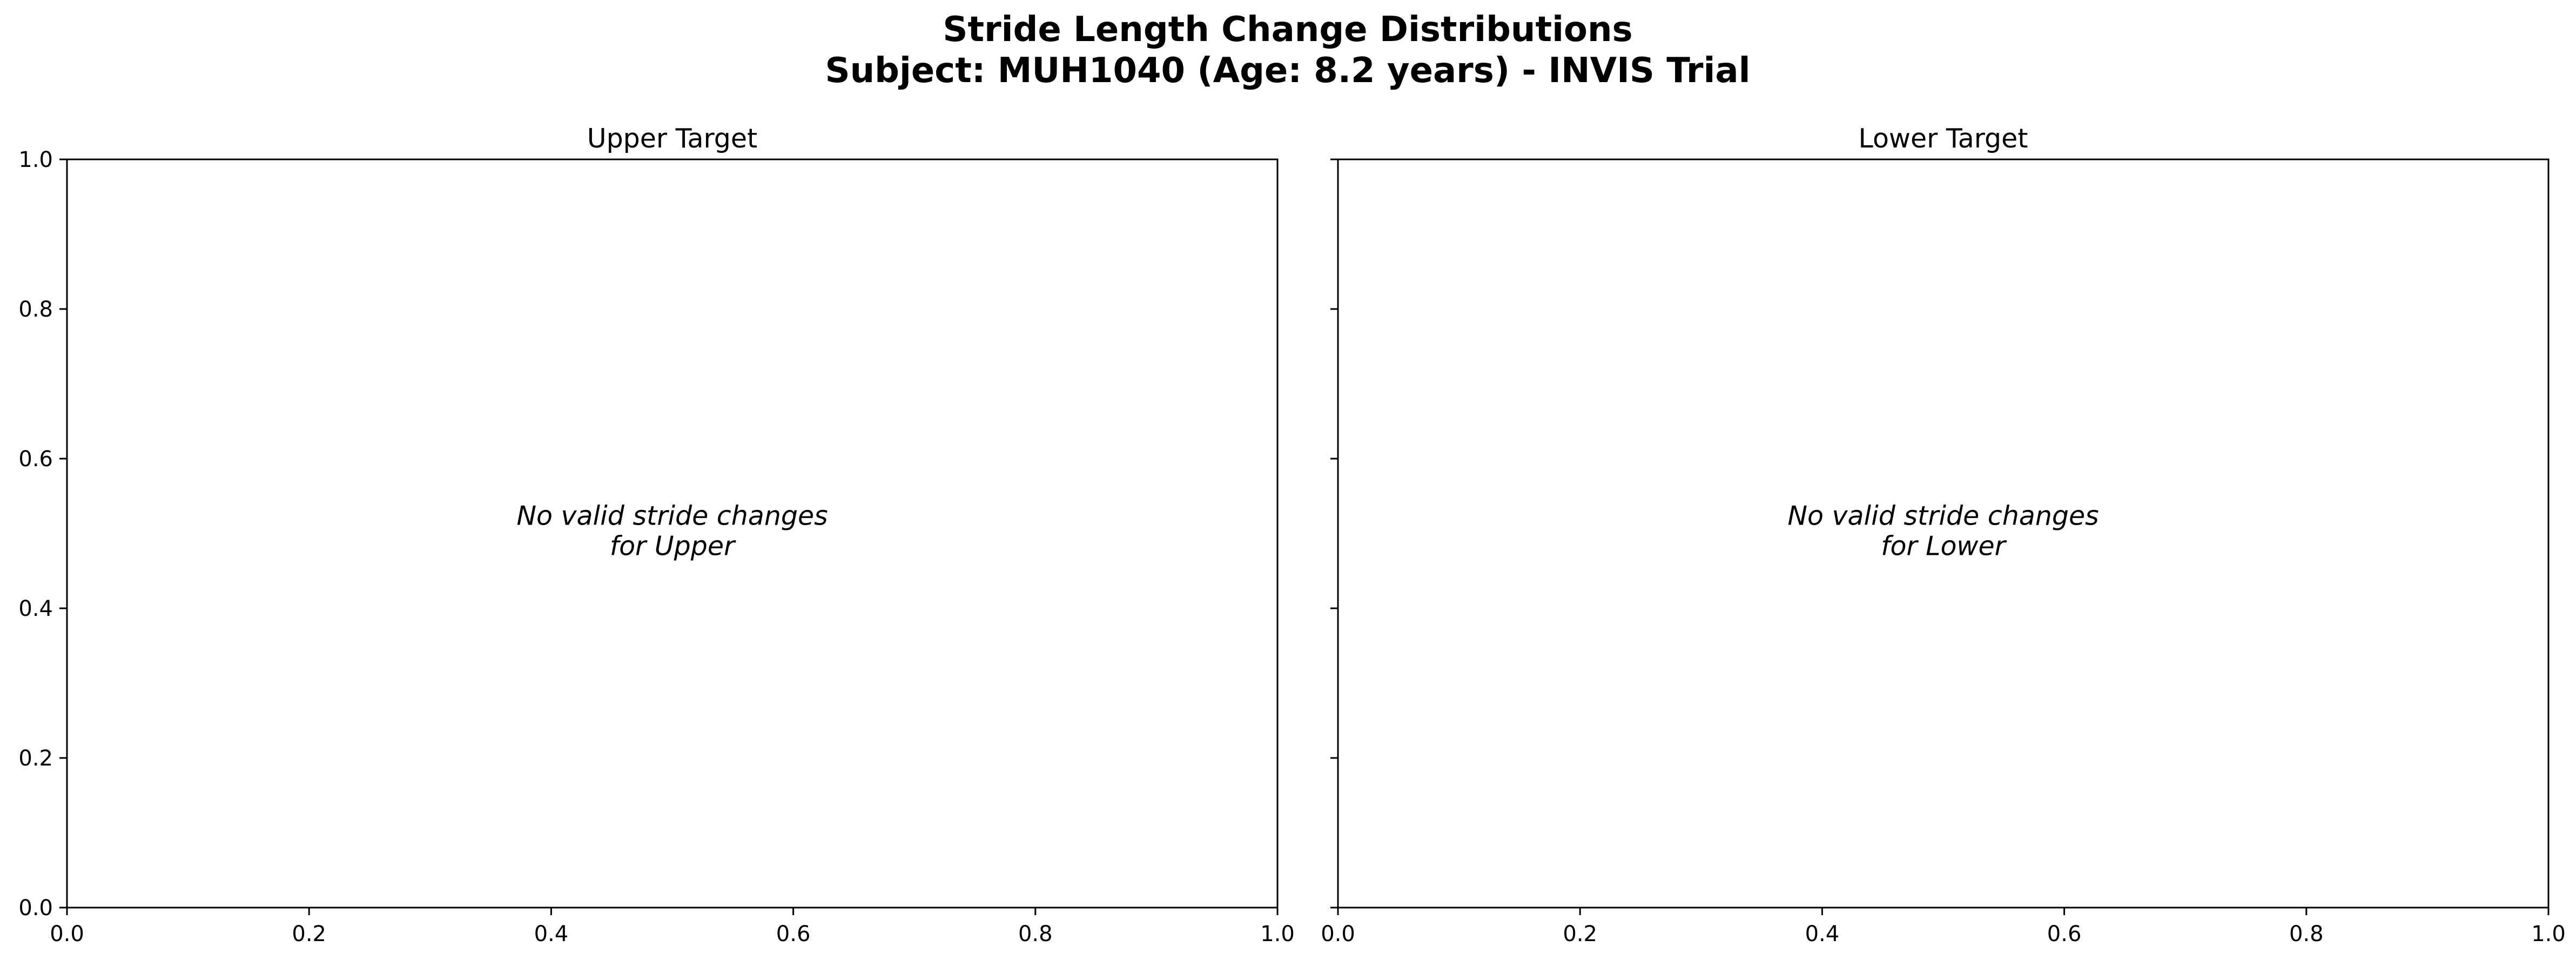 The width and height of the screenshot is (2576, 960). I want to click on chart-lower-xtick-label-5: 1.0, so click(2548, 934).